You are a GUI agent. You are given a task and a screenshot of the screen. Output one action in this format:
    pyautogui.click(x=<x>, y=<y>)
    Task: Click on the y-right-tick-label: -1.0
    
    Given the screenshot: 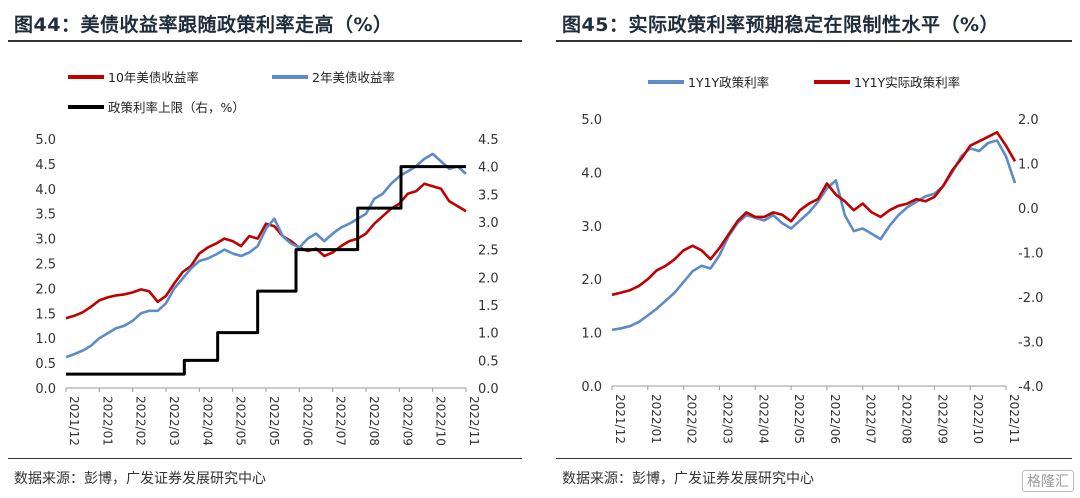 What is the action you would take?
    pyautogui.click(x=1030, y=254)
    